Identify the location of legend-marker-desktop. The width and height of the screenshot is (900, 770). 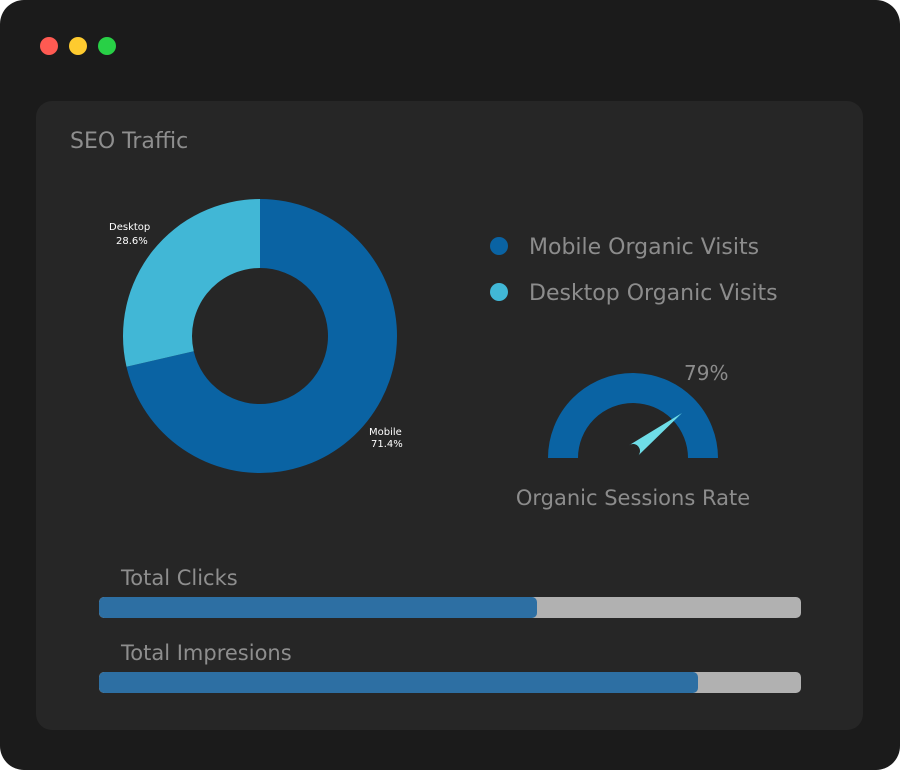
(499, 292).